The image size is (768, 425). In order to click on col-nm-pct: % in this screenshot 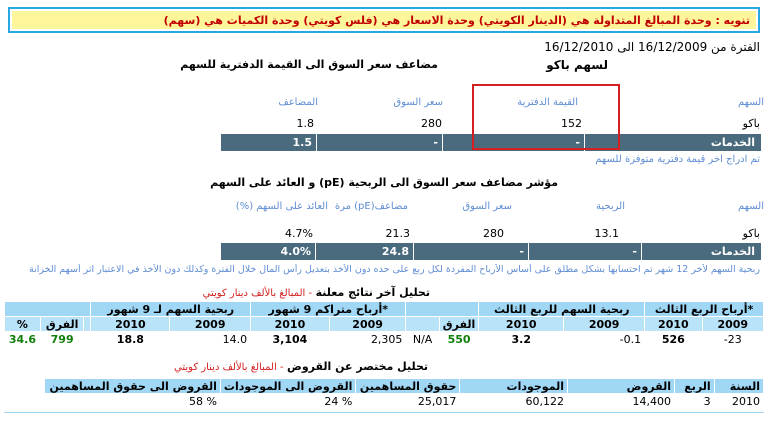, I will do `click(22, 324)`.